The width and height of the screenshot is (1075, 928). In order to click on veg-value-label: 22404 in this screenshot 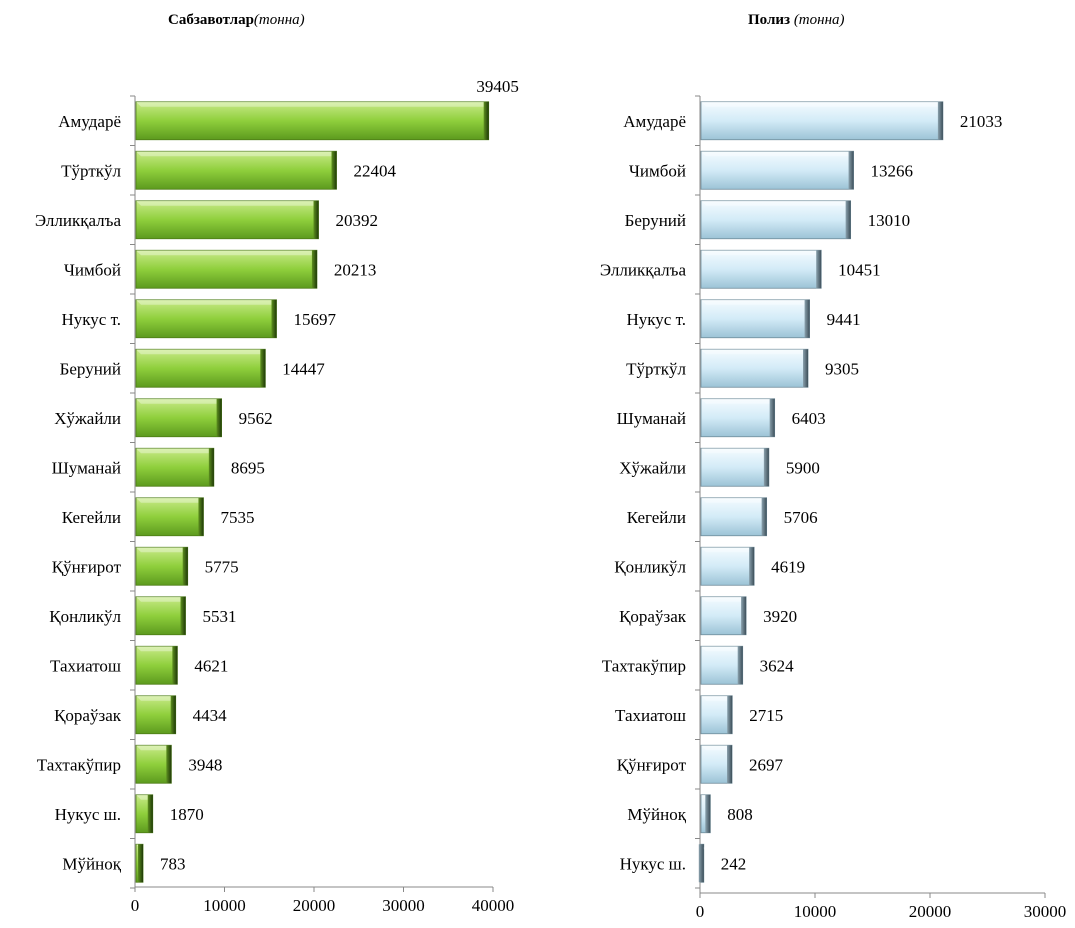, I will do `click(375, 170)`.